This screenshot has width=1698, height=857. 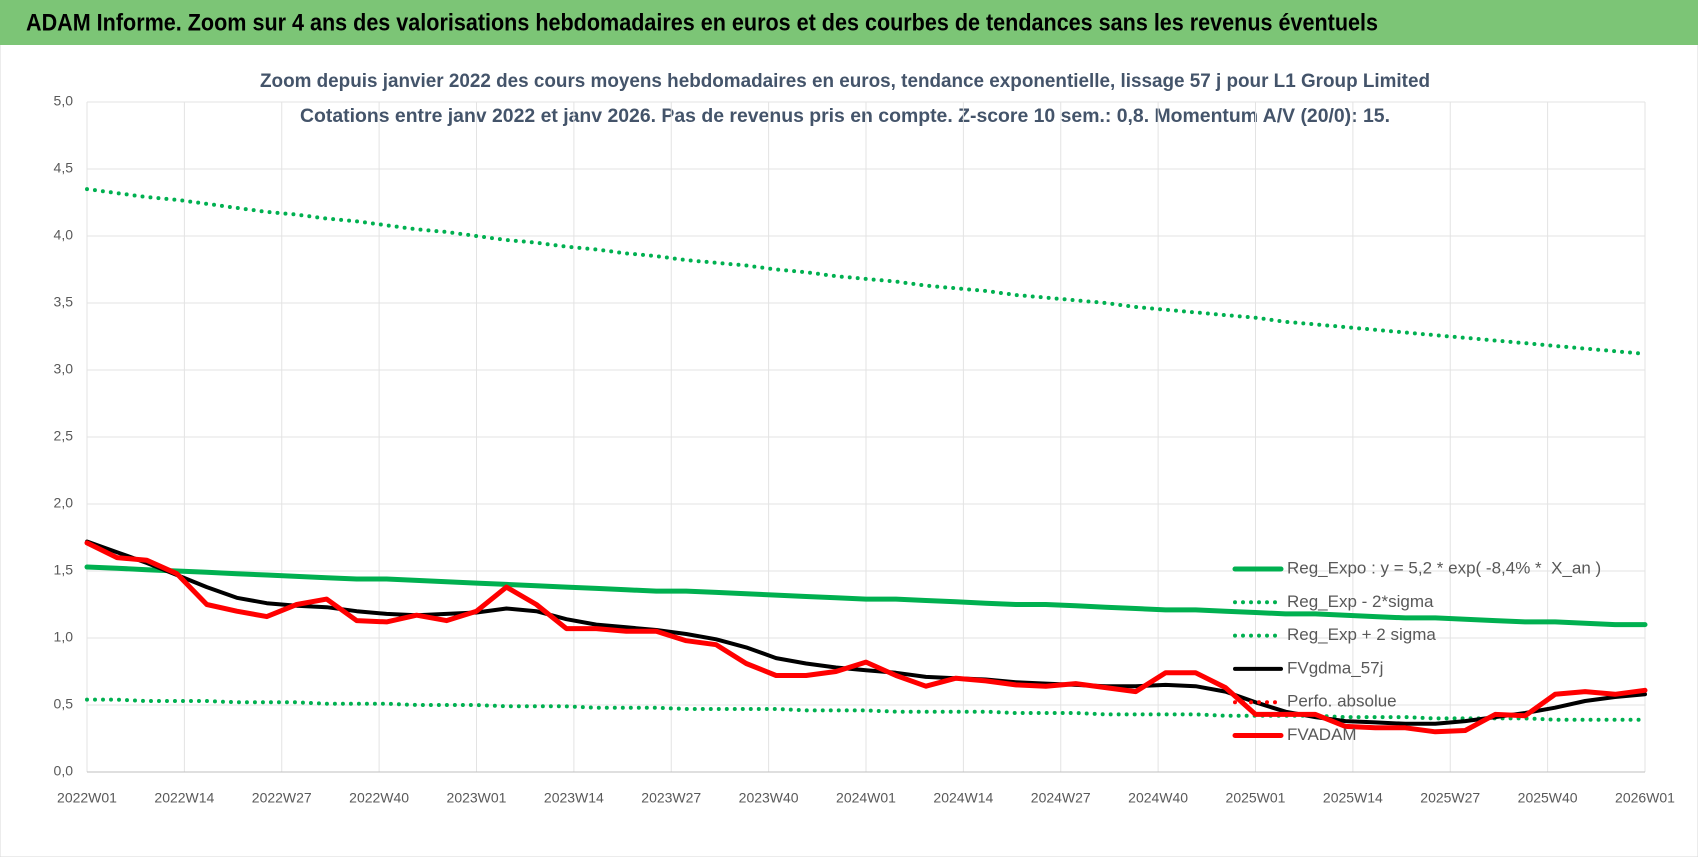 I want to click on x-tick-label: 2025W40, so click(x=1548, y=798).